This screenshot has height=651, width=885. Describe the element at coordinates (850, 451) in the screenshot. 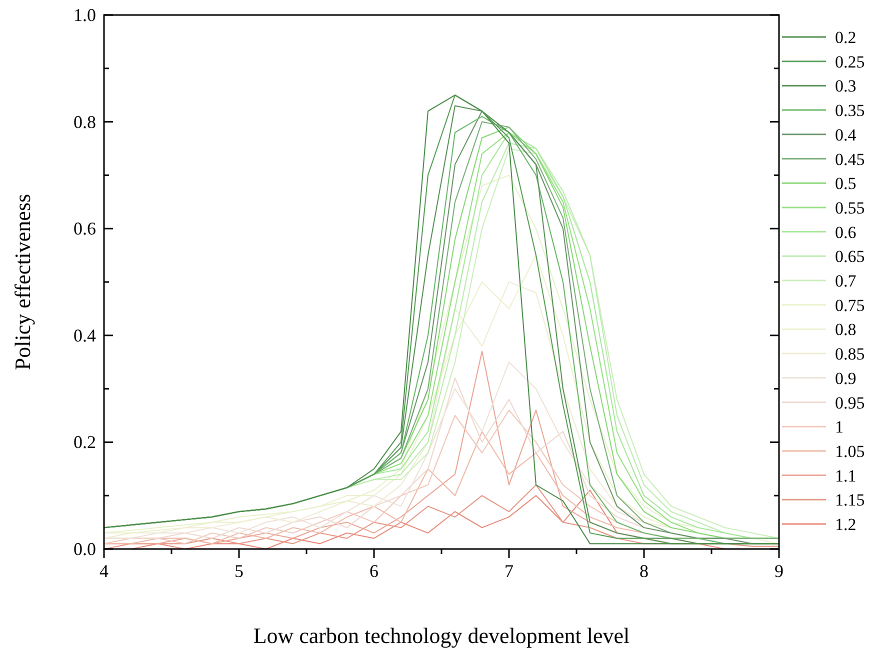

I see `legend-label: 1.05` at that location.